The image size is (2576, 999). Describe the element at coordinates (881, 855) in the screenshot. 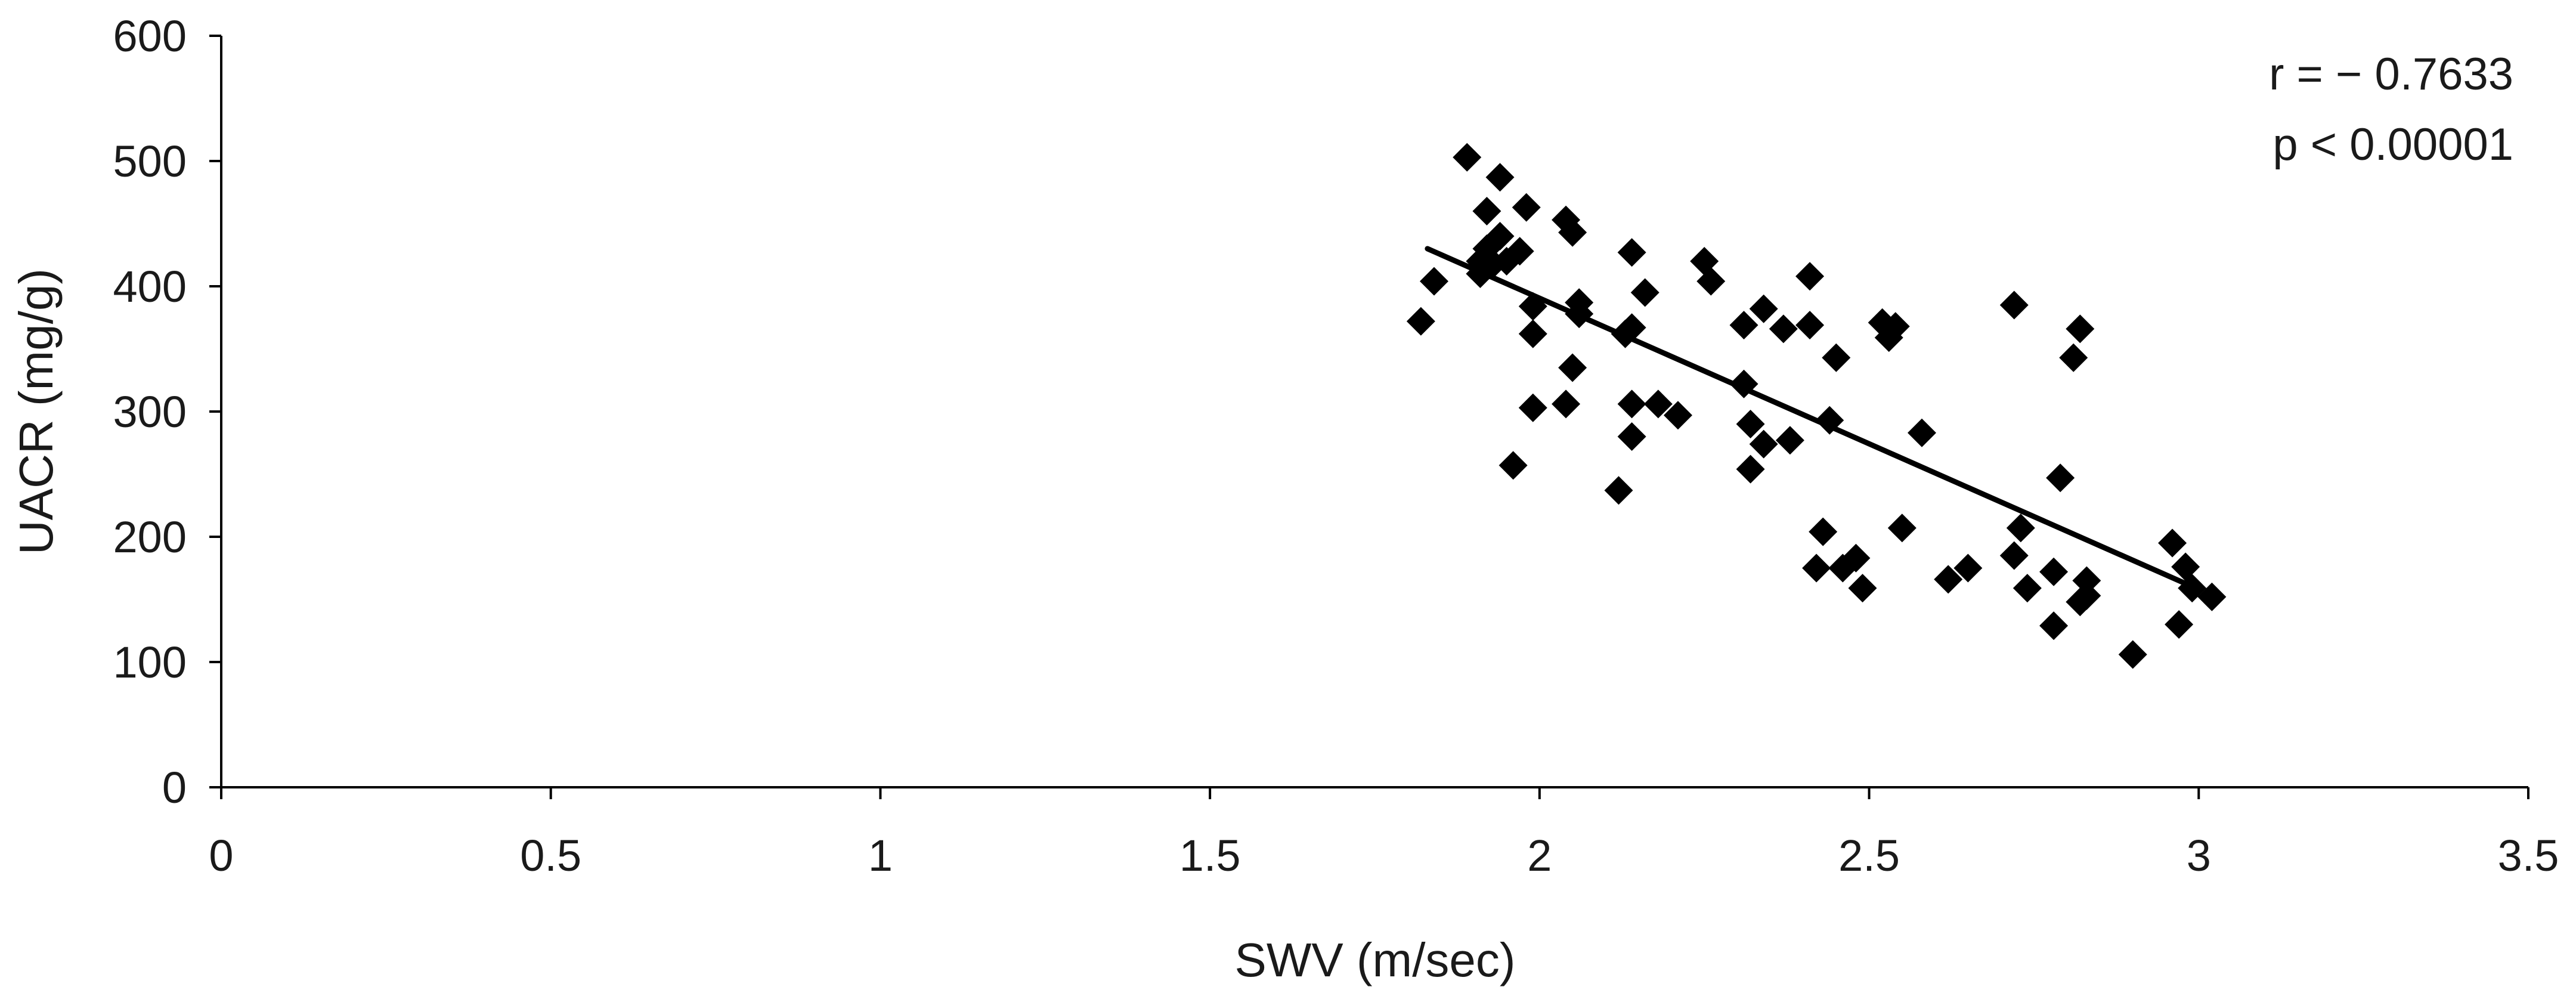

I see `x-tick-label: 1` at that location.